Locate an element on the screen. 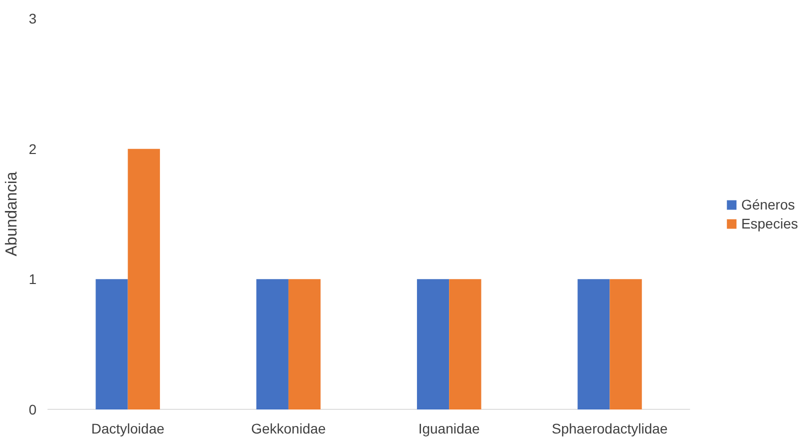 The image size is (807, 439). y-axis-title: Abundancia is located at coordinates (12, 214).